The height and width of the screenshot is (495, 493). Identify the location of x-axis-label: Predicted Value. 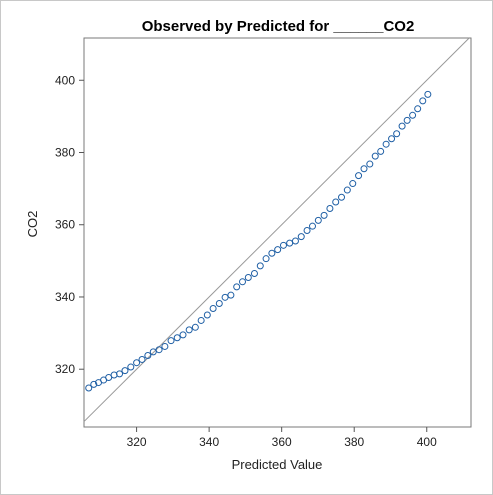
(277, 464).